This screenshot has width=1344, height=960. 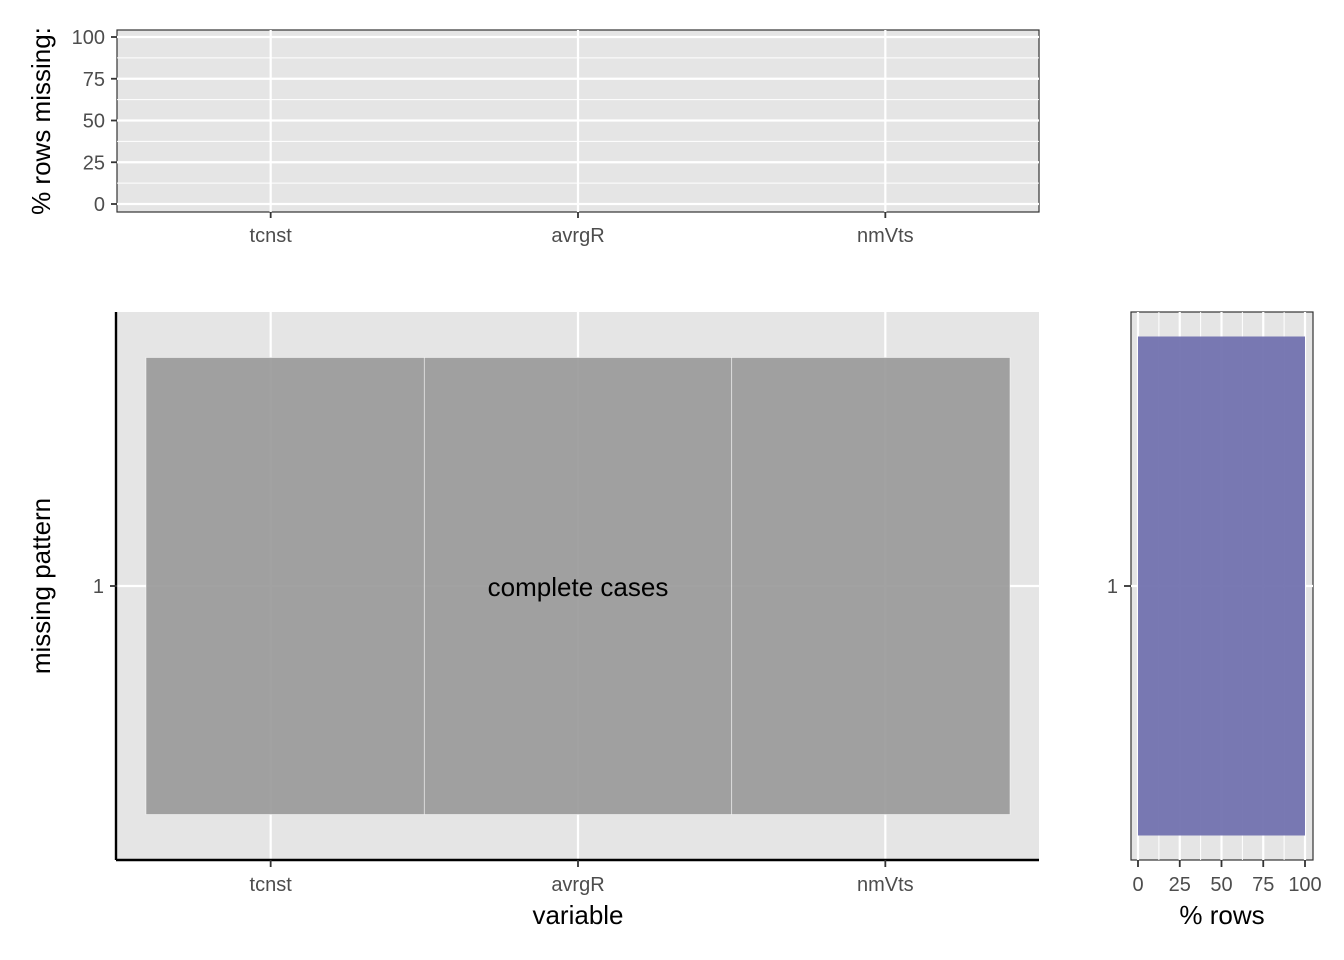 What do you see at coordinates (577, 885) in the screenshot?
I see `main-x-tick-label: avrgR` at bounding box center [577, 885].